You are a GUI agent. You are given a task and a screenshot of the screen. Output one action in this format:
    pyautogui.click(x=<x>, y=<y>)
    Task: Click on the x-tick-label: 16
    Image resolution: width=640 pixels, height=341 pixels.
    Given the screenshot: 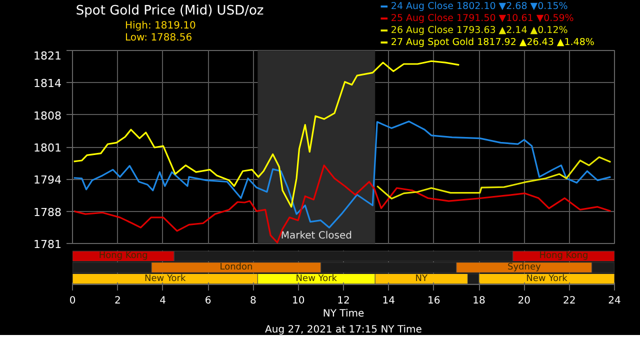 What is the action you would take?
    pyautogui.click(x=433, y=301)
    